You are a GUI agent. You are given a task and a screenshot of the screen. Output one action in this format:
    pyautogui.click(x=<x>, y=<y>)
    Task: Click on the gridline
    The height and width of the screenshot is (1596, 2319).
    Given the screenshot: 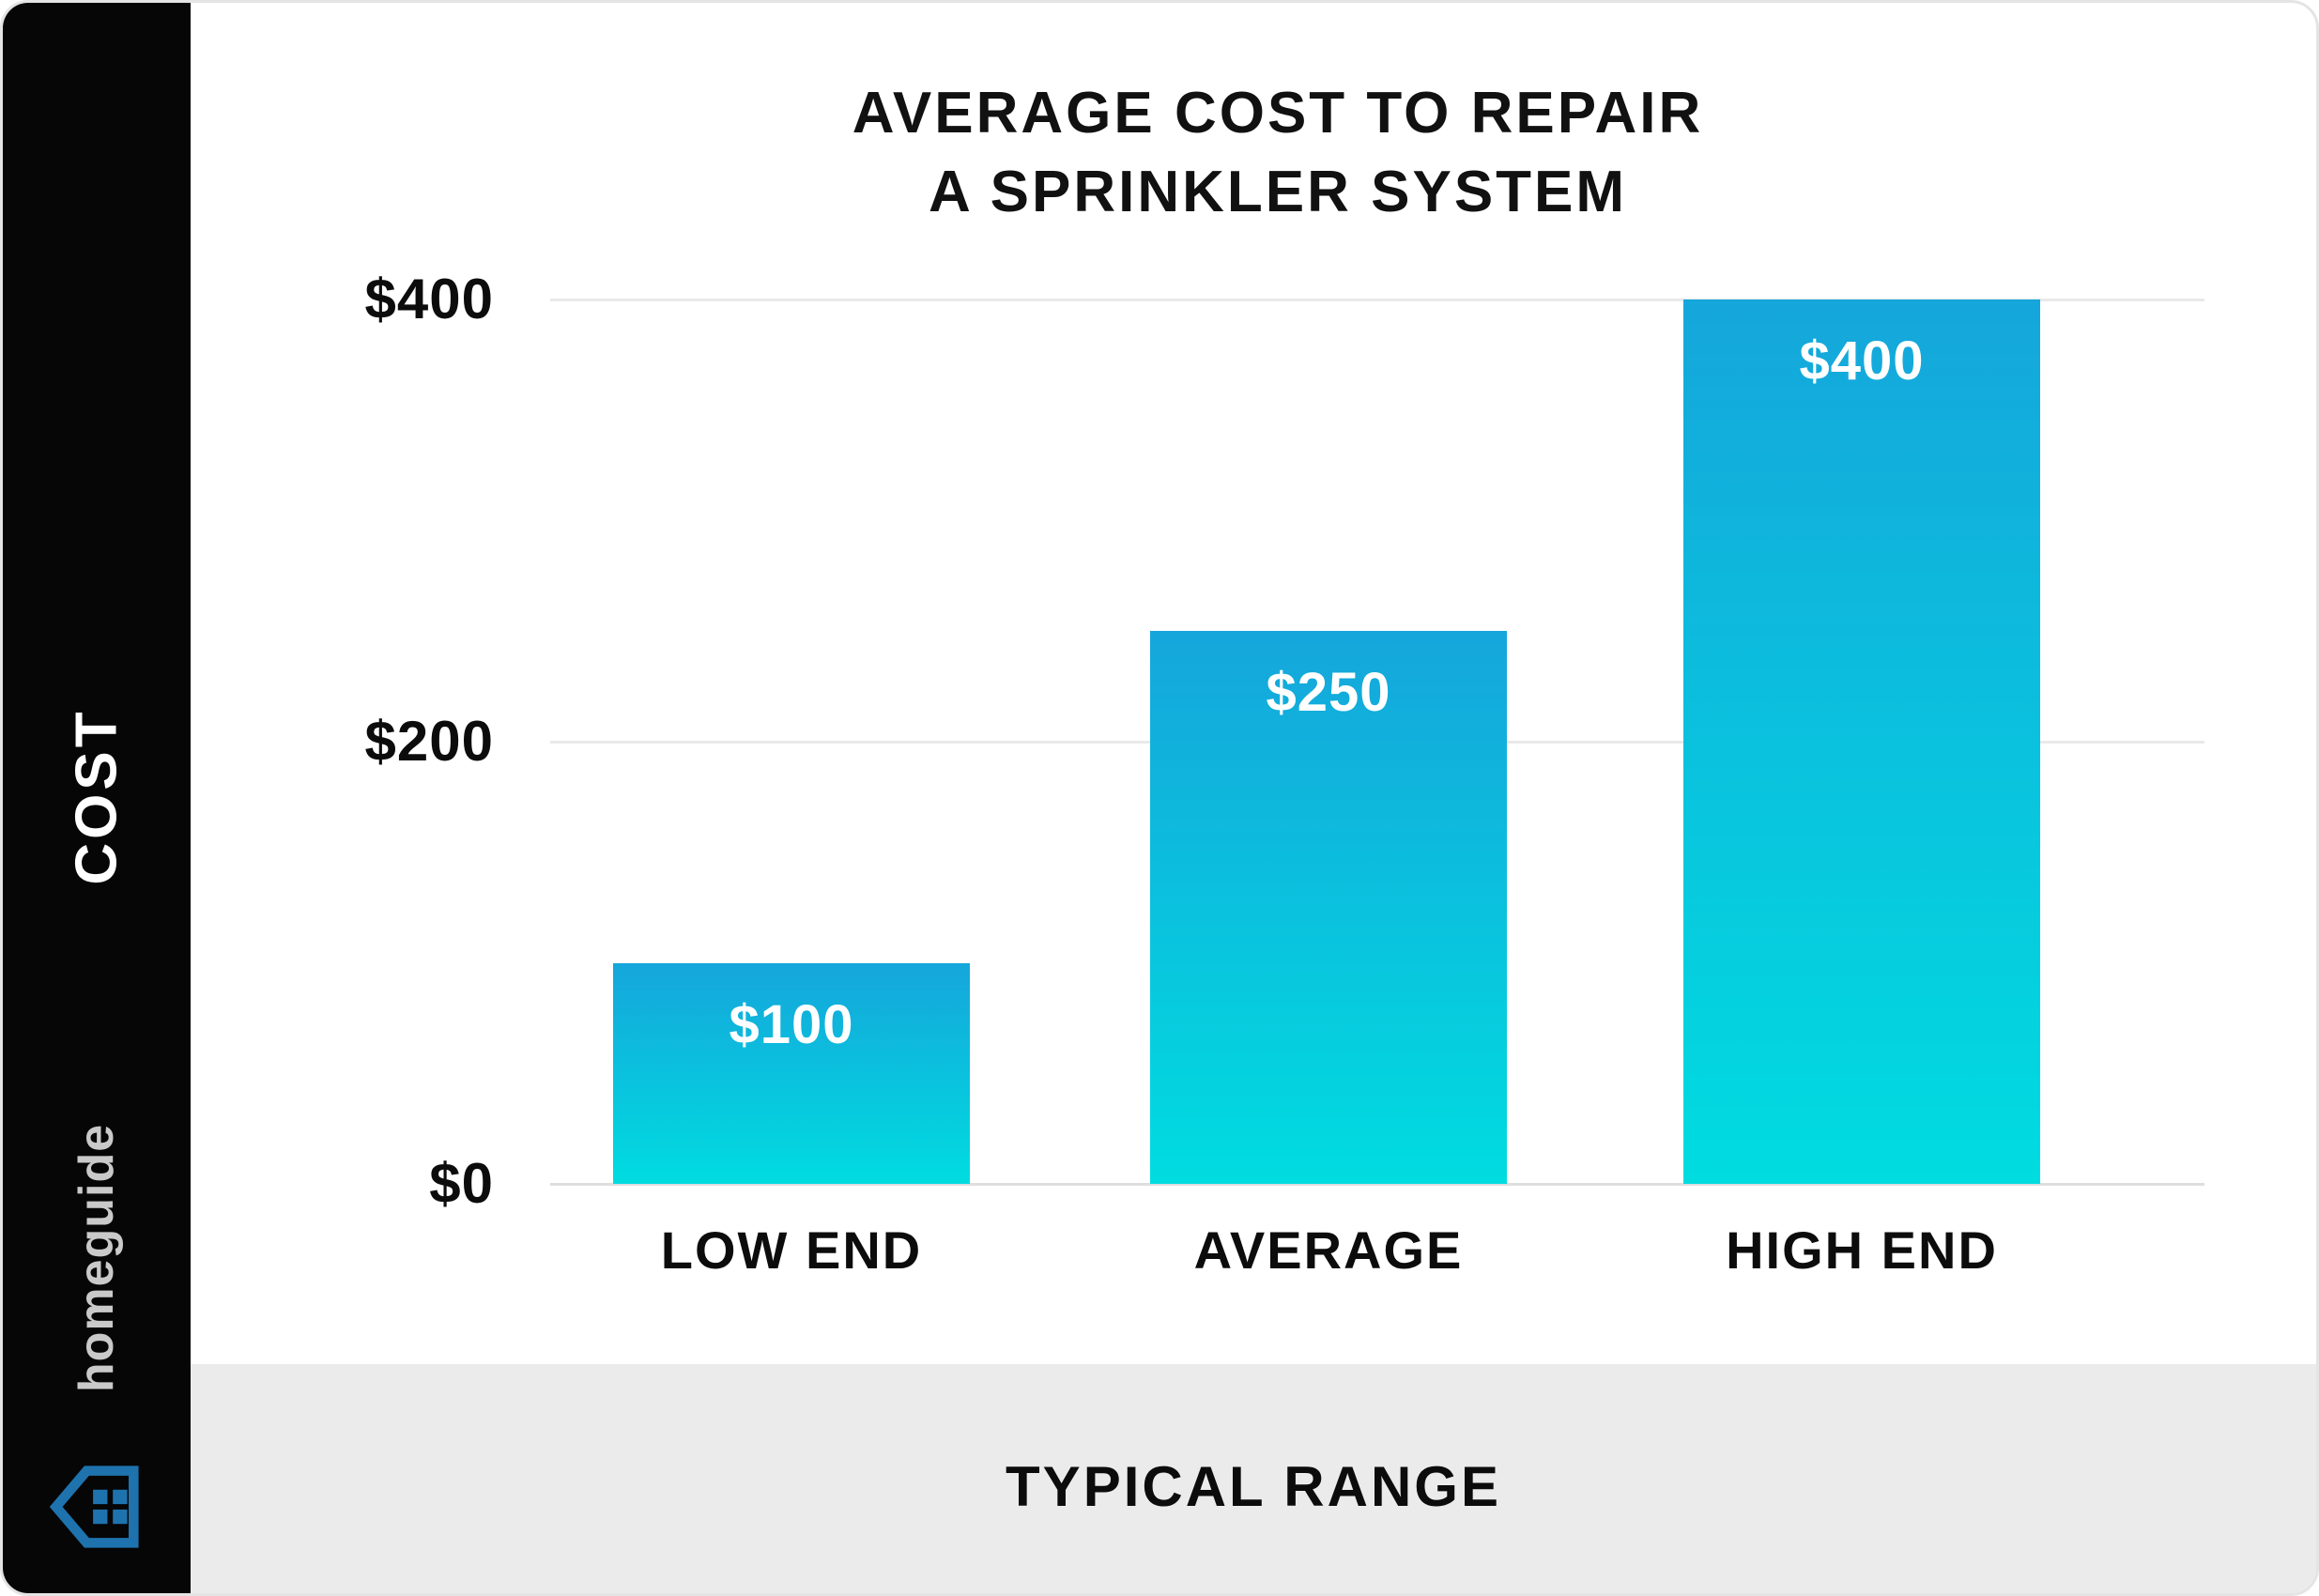 What is the action you would take?
    pyautogui.click(x=1377, y=300)
    